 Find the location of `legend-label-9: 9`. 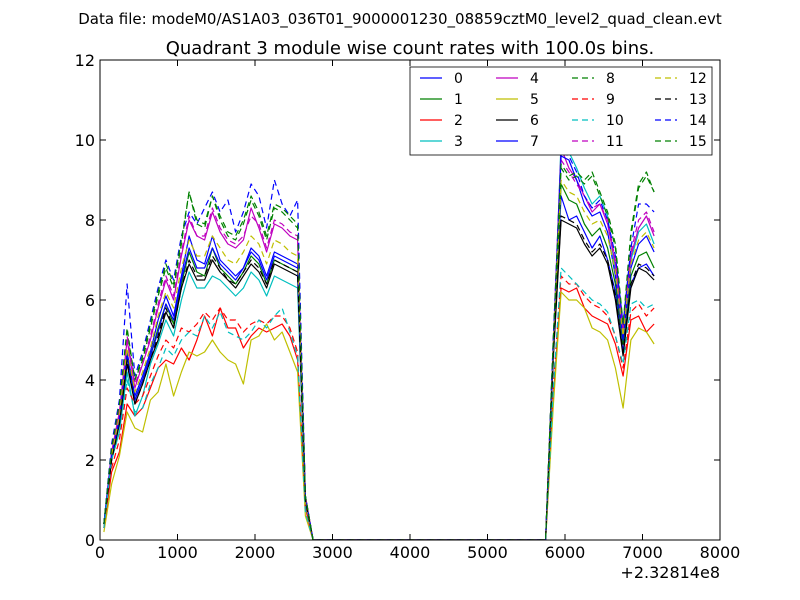

legend-label-9: 9 is located at coordinates (610, 100).